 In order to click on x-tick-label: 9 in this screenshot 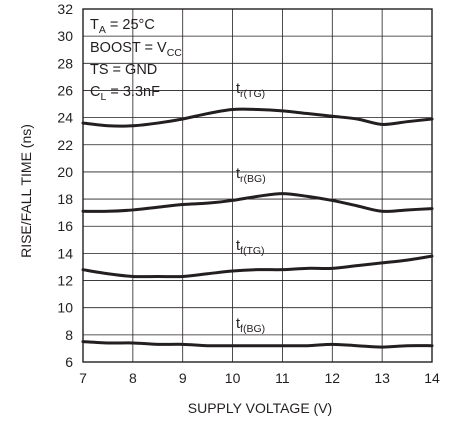, I will do `click(183, 378)`.